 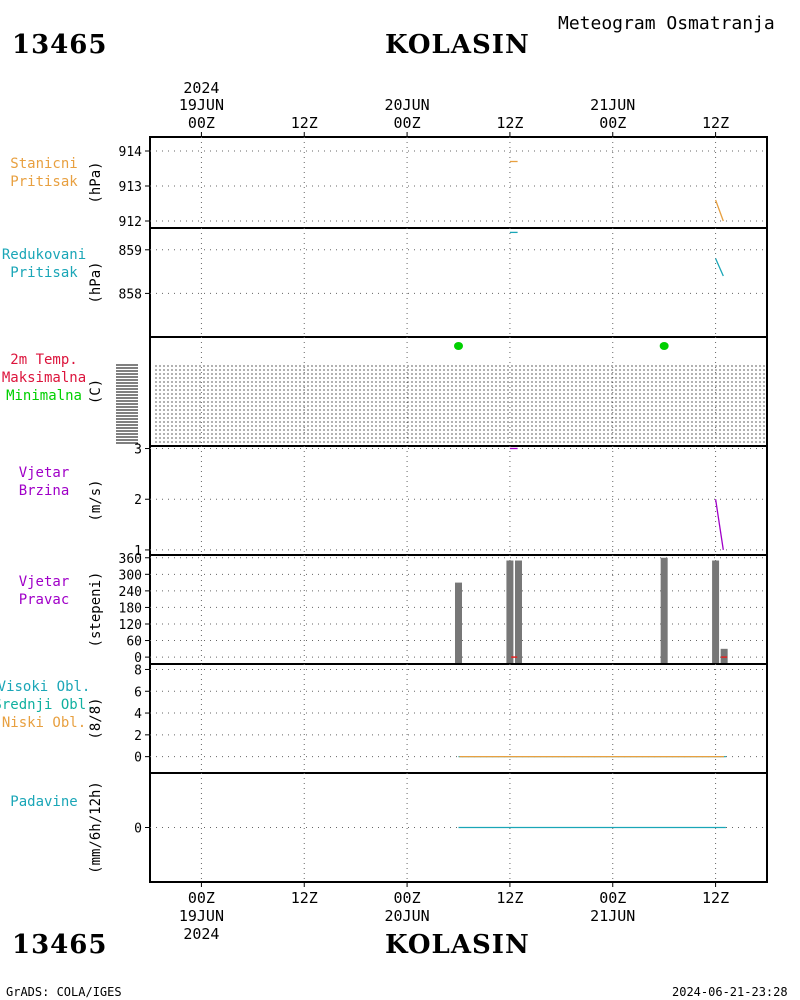 I want to click on panel-label-line: 2m Temp., so click(x=43, y=360).